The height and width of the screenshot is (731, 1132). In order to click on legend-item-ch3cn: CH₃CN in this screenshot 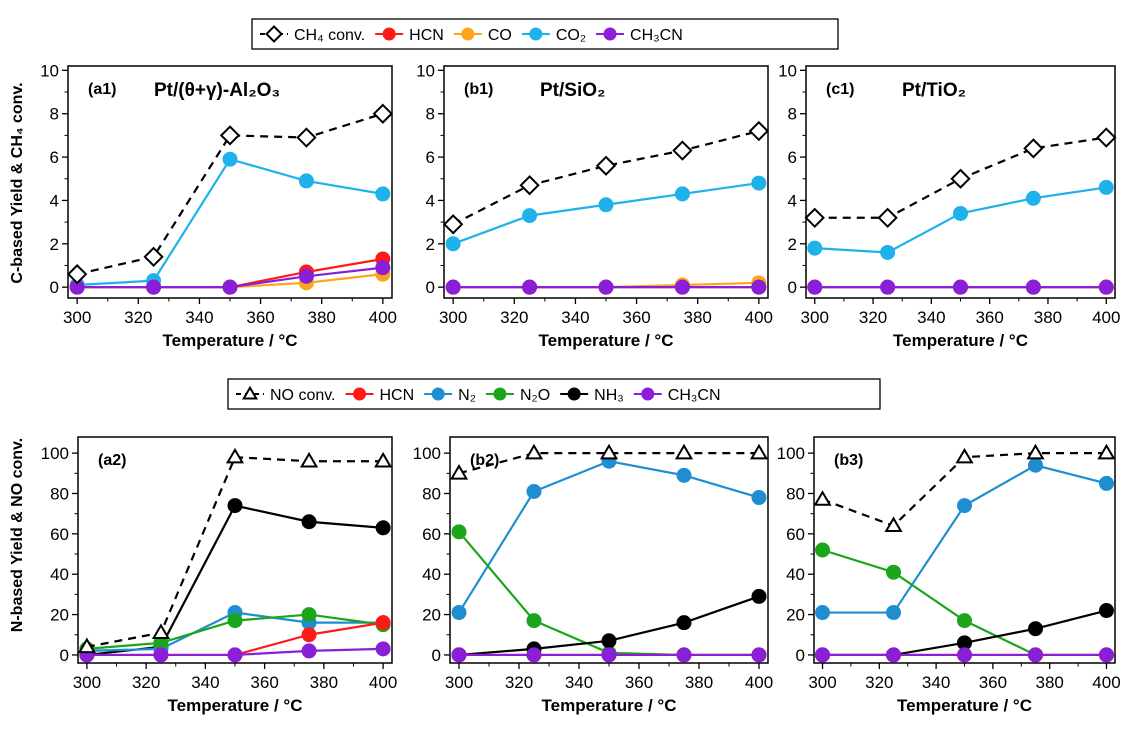, I will do `click(639, 35)`.